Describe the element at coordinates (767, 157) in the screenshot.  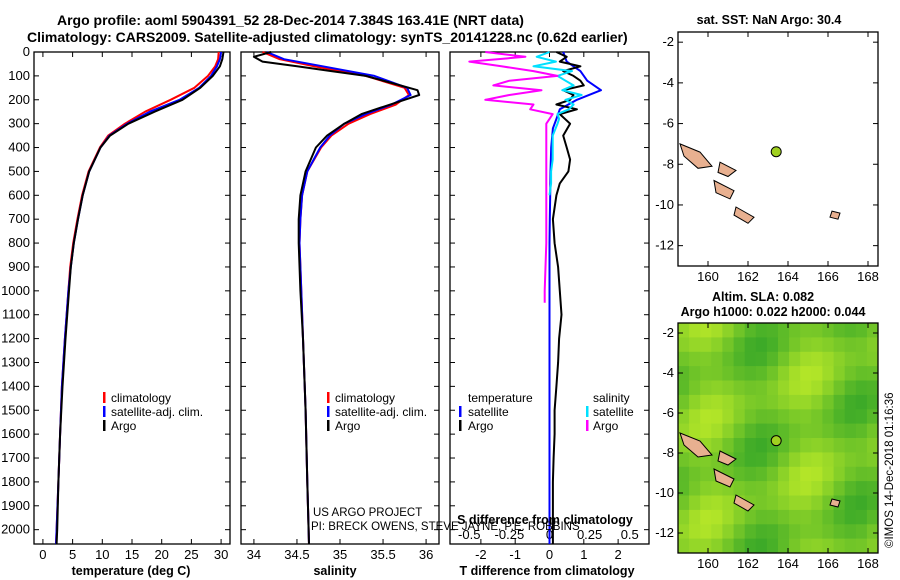
I see `sst-map: -2 -4 -6 -8 -10 -12 160 162 164 166 168` at that location.